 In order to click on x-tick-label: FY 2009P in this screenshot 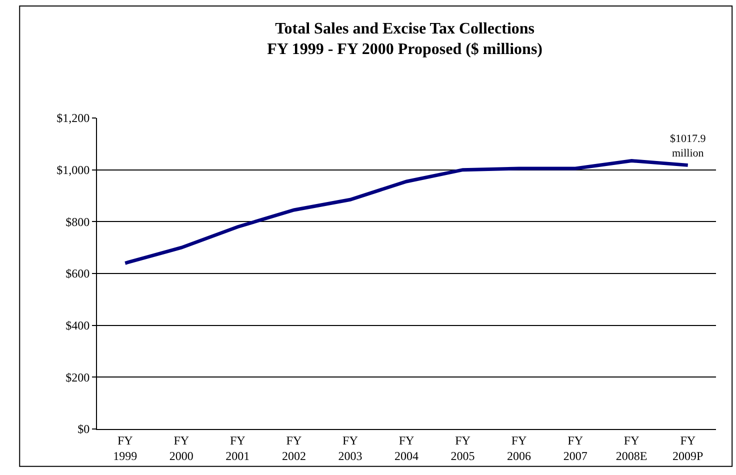, I will do `click(688, 448)`.